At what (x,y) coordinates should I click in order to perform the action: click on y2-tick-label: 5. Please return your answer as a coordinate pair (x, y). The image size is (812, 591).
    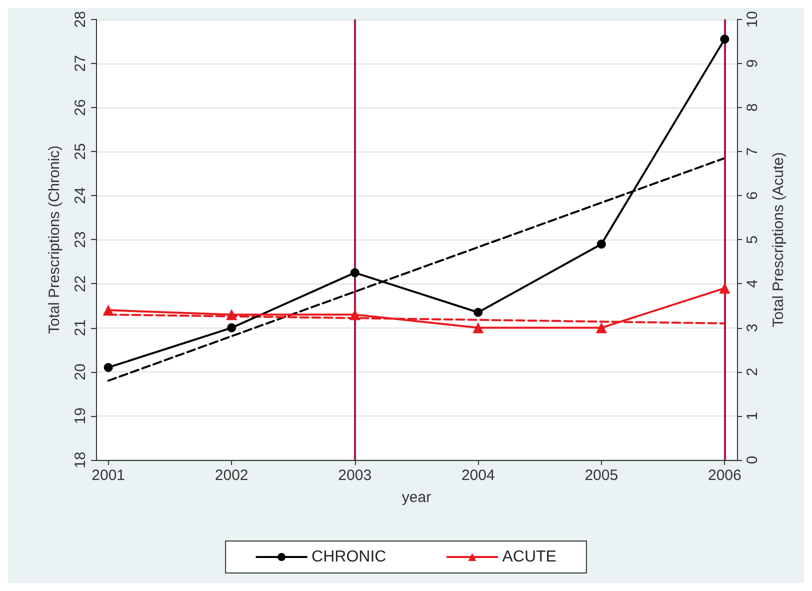
    Looking at the image, I should click on (752, 240).